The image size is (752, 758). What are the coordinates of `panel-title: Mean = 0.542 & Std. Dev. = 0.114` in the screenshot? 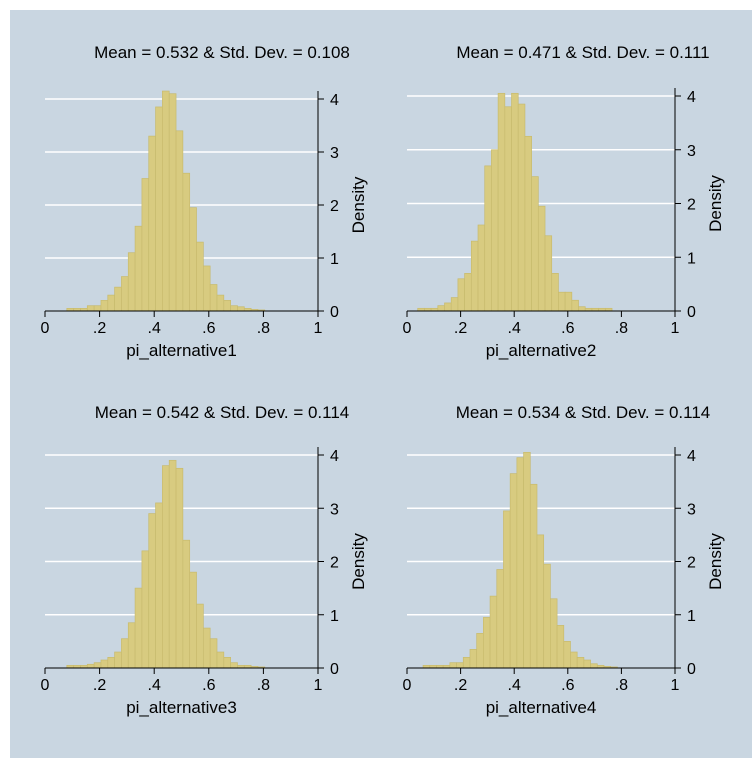 It's located at (222, 412).